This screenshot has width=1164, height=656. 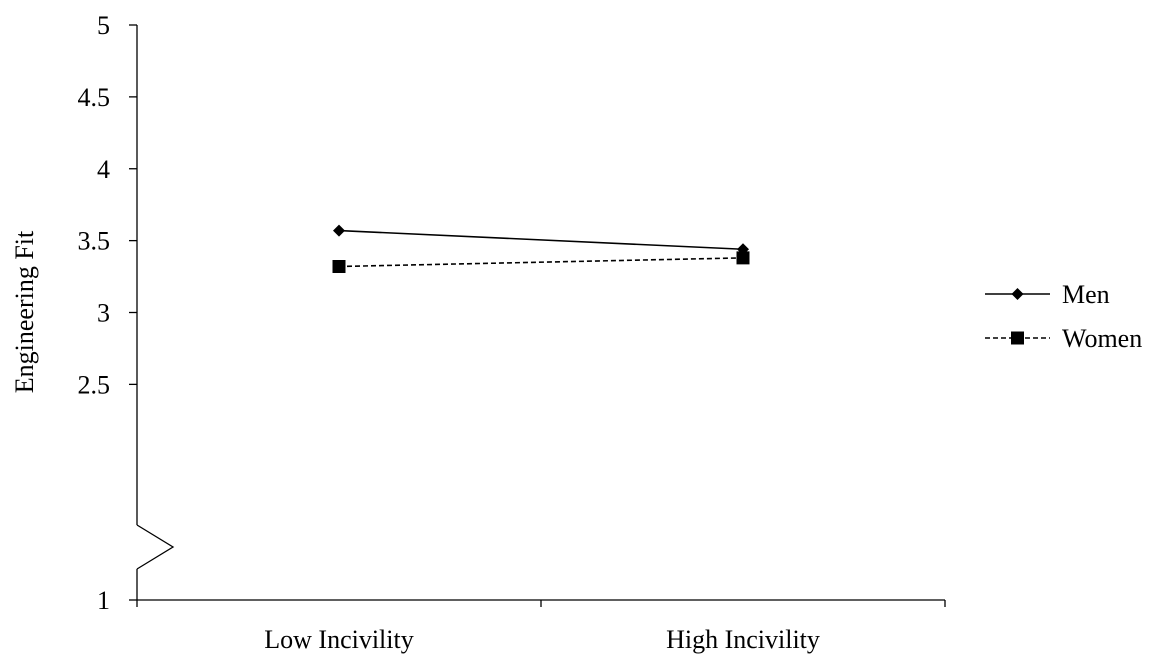 I want to click on x-tick-label: High Incivility, so click(x=743, y=639).